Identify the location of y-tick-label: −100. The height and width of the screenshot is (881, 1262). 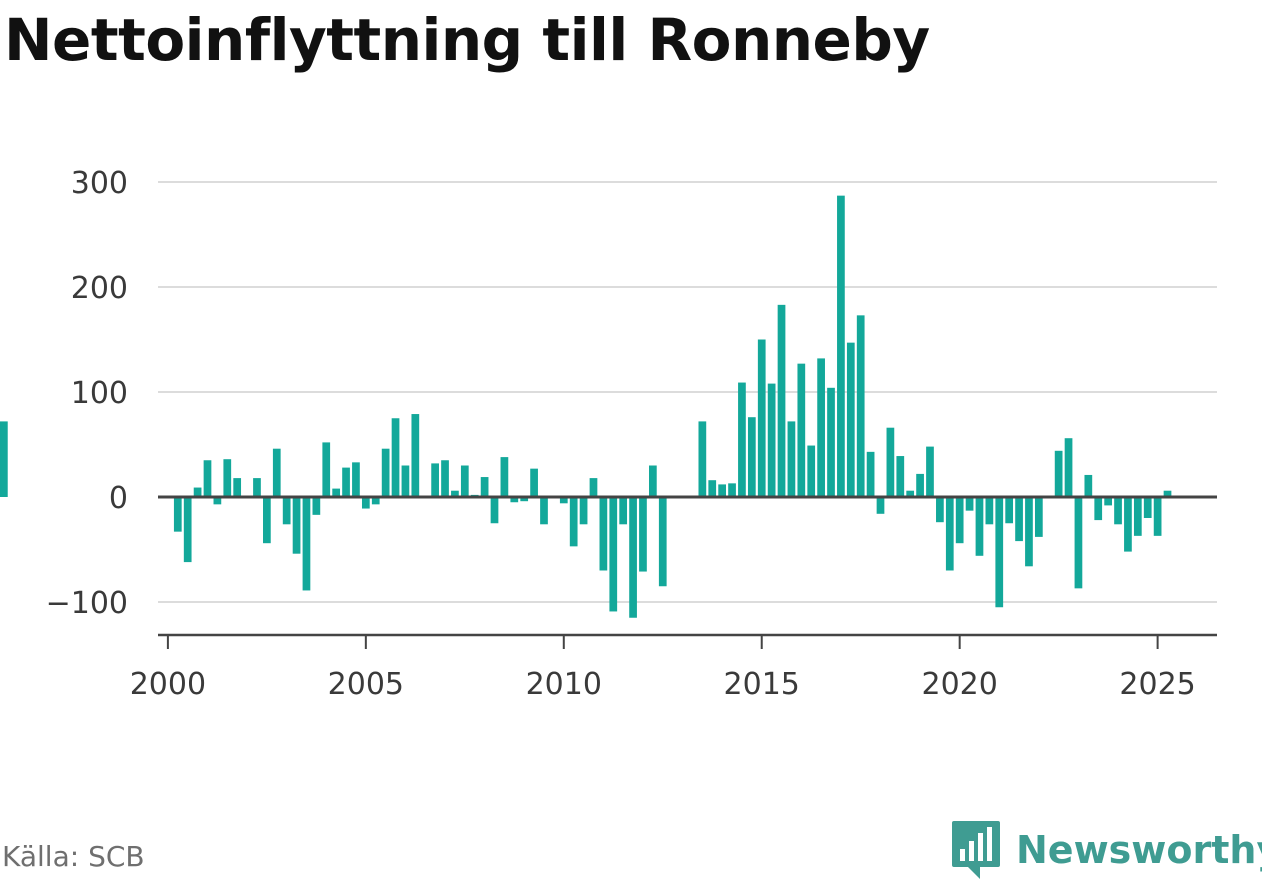
(87, 603).